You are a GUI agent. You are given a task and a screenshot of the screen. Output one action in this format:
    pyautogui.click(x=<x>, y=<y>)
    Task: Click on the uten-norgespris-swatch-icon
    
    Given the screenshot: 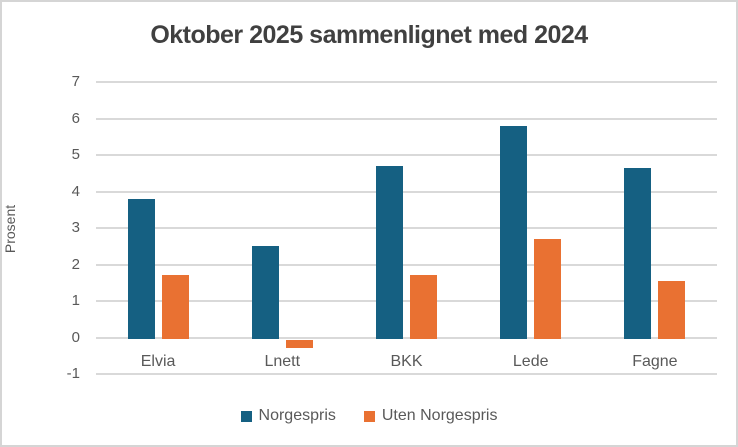 What is the action you would take?
    pyautogui.click(x=369, y=416)
    